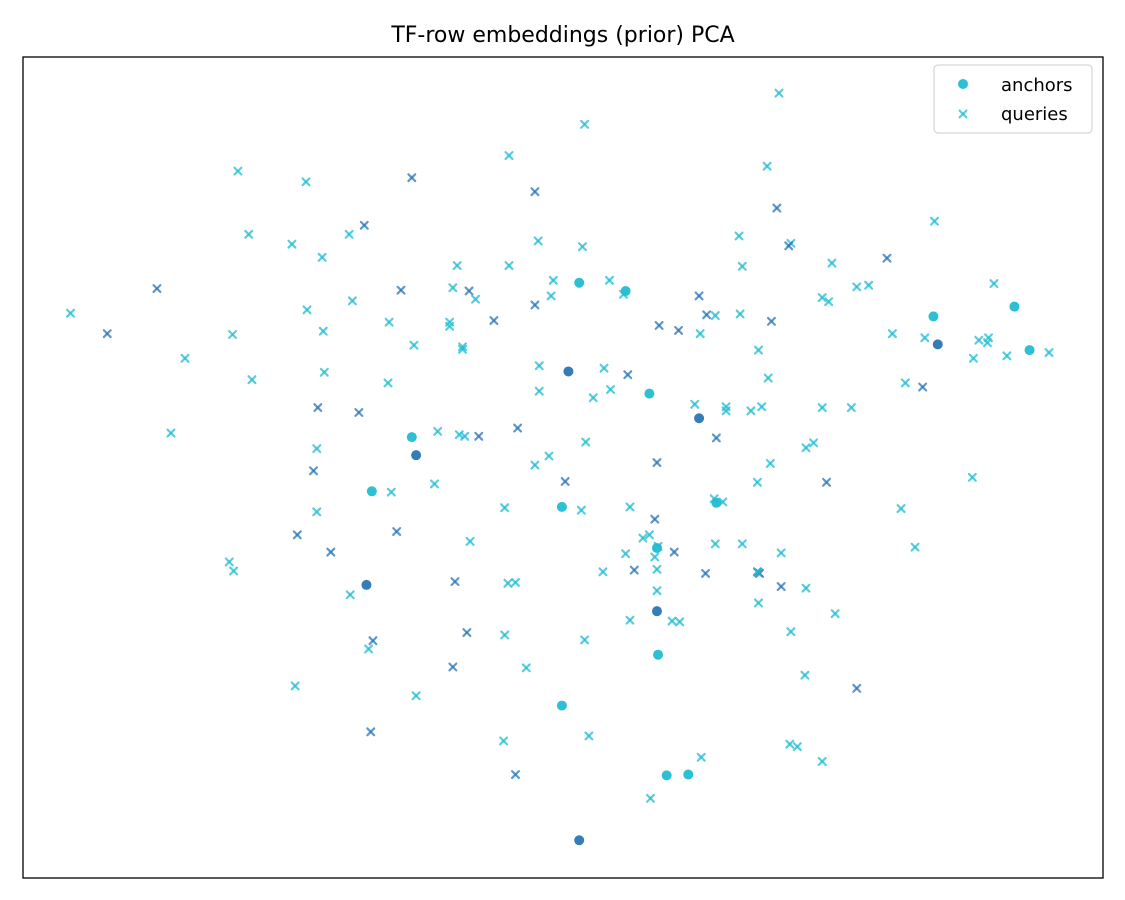 The height and width of the screenshot is (900, 1125). Describe the element at coordinates (1034, 114) in the screenshot. I see `legend-label-queries: queries` at that location.